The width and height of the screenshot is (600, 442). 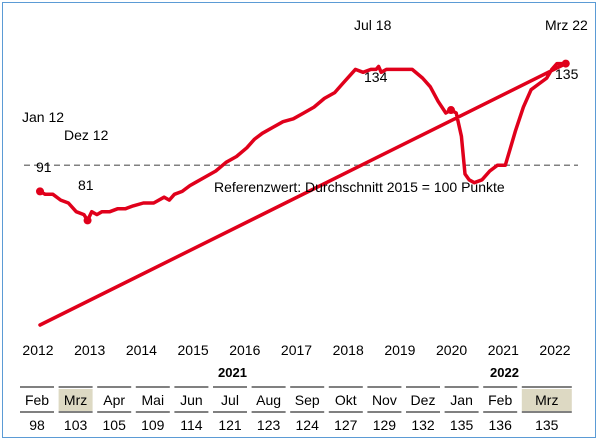 What do you see at coordinates (230, 400) in the screenshot?
I see `table-month: Jul` at bounding box center [230, 400].